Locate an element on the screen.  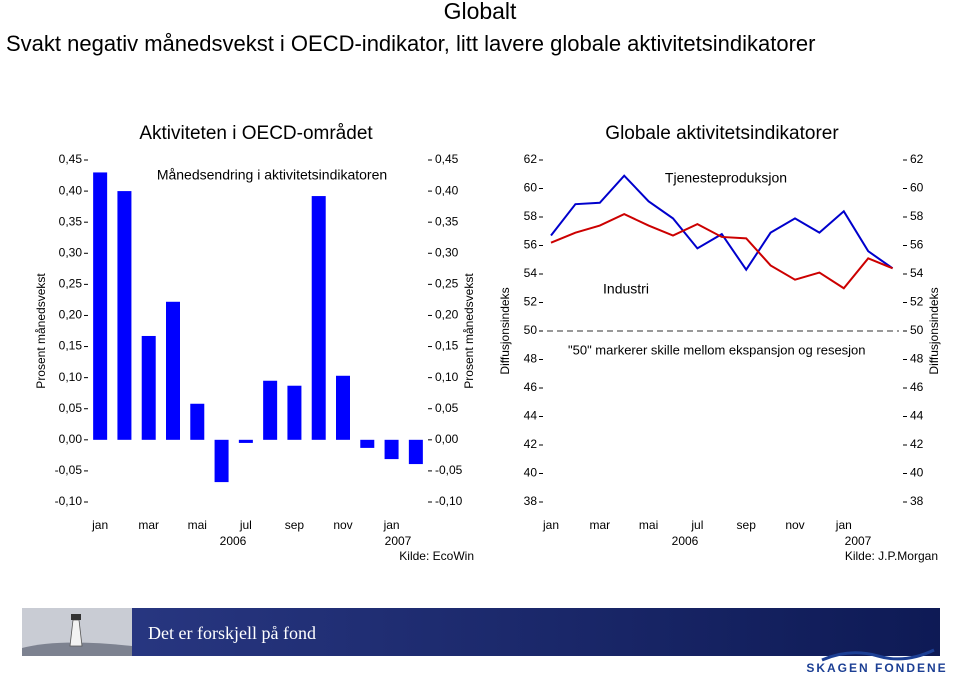
rocks is located at coordinates (77, 649).